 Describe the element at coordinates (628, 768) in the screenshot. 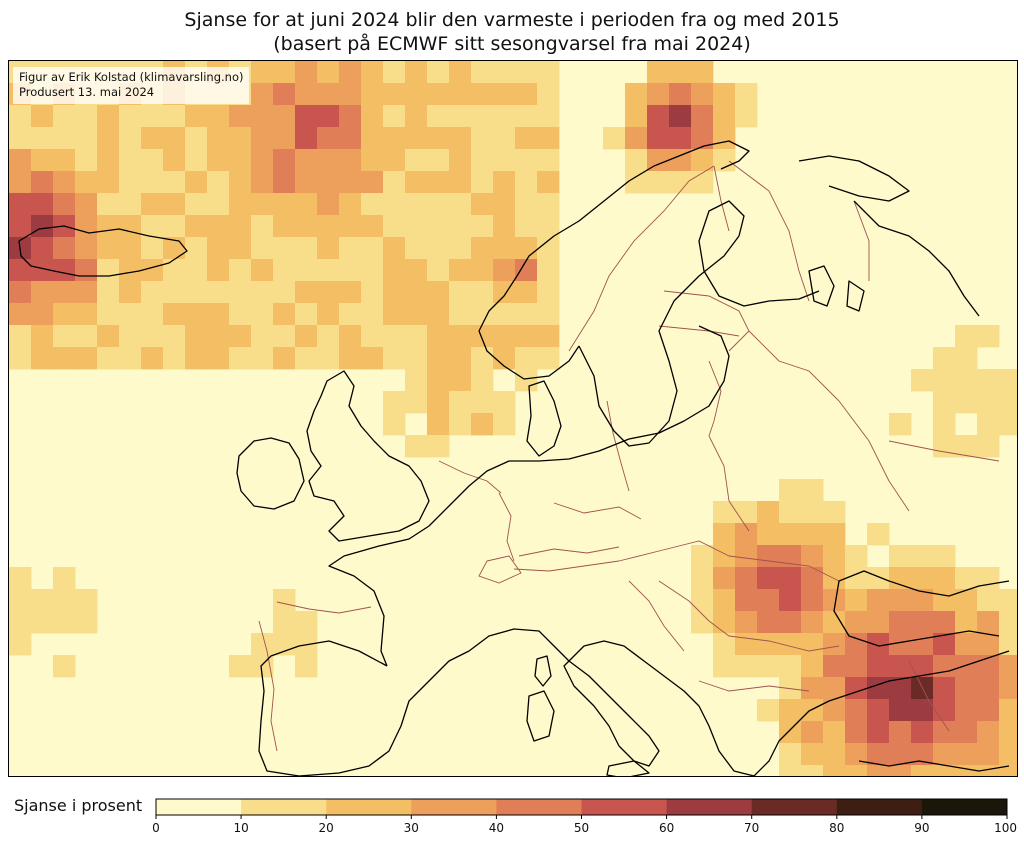

I see `coast-sicily` at that location.